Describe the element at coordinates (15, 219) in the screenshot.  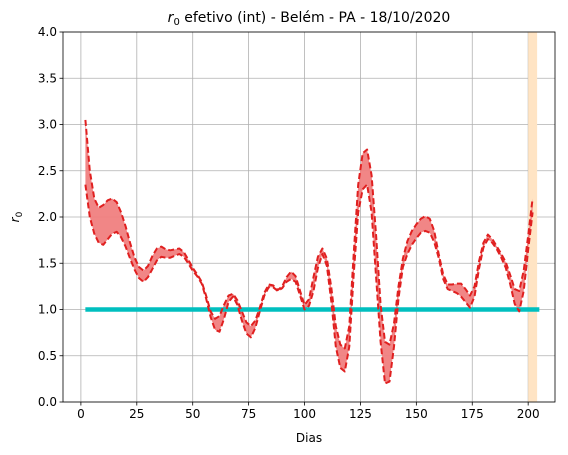
I see `y-label-symbol: r` at that location.